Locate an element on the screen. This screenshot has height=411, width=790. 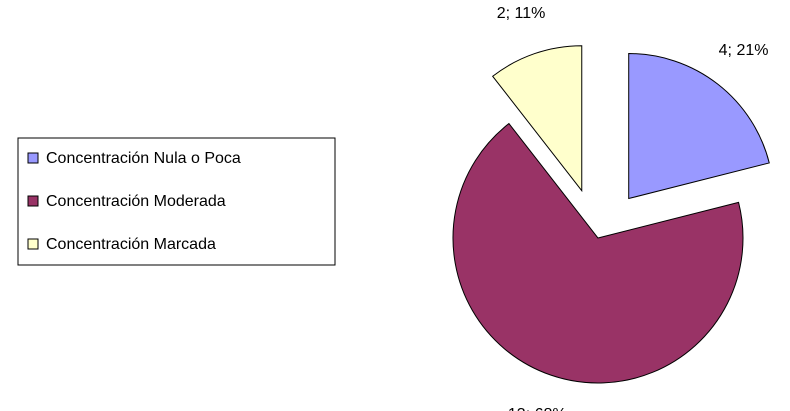
legend-label: Concentración Marcada is located at coordinates (131, 244).